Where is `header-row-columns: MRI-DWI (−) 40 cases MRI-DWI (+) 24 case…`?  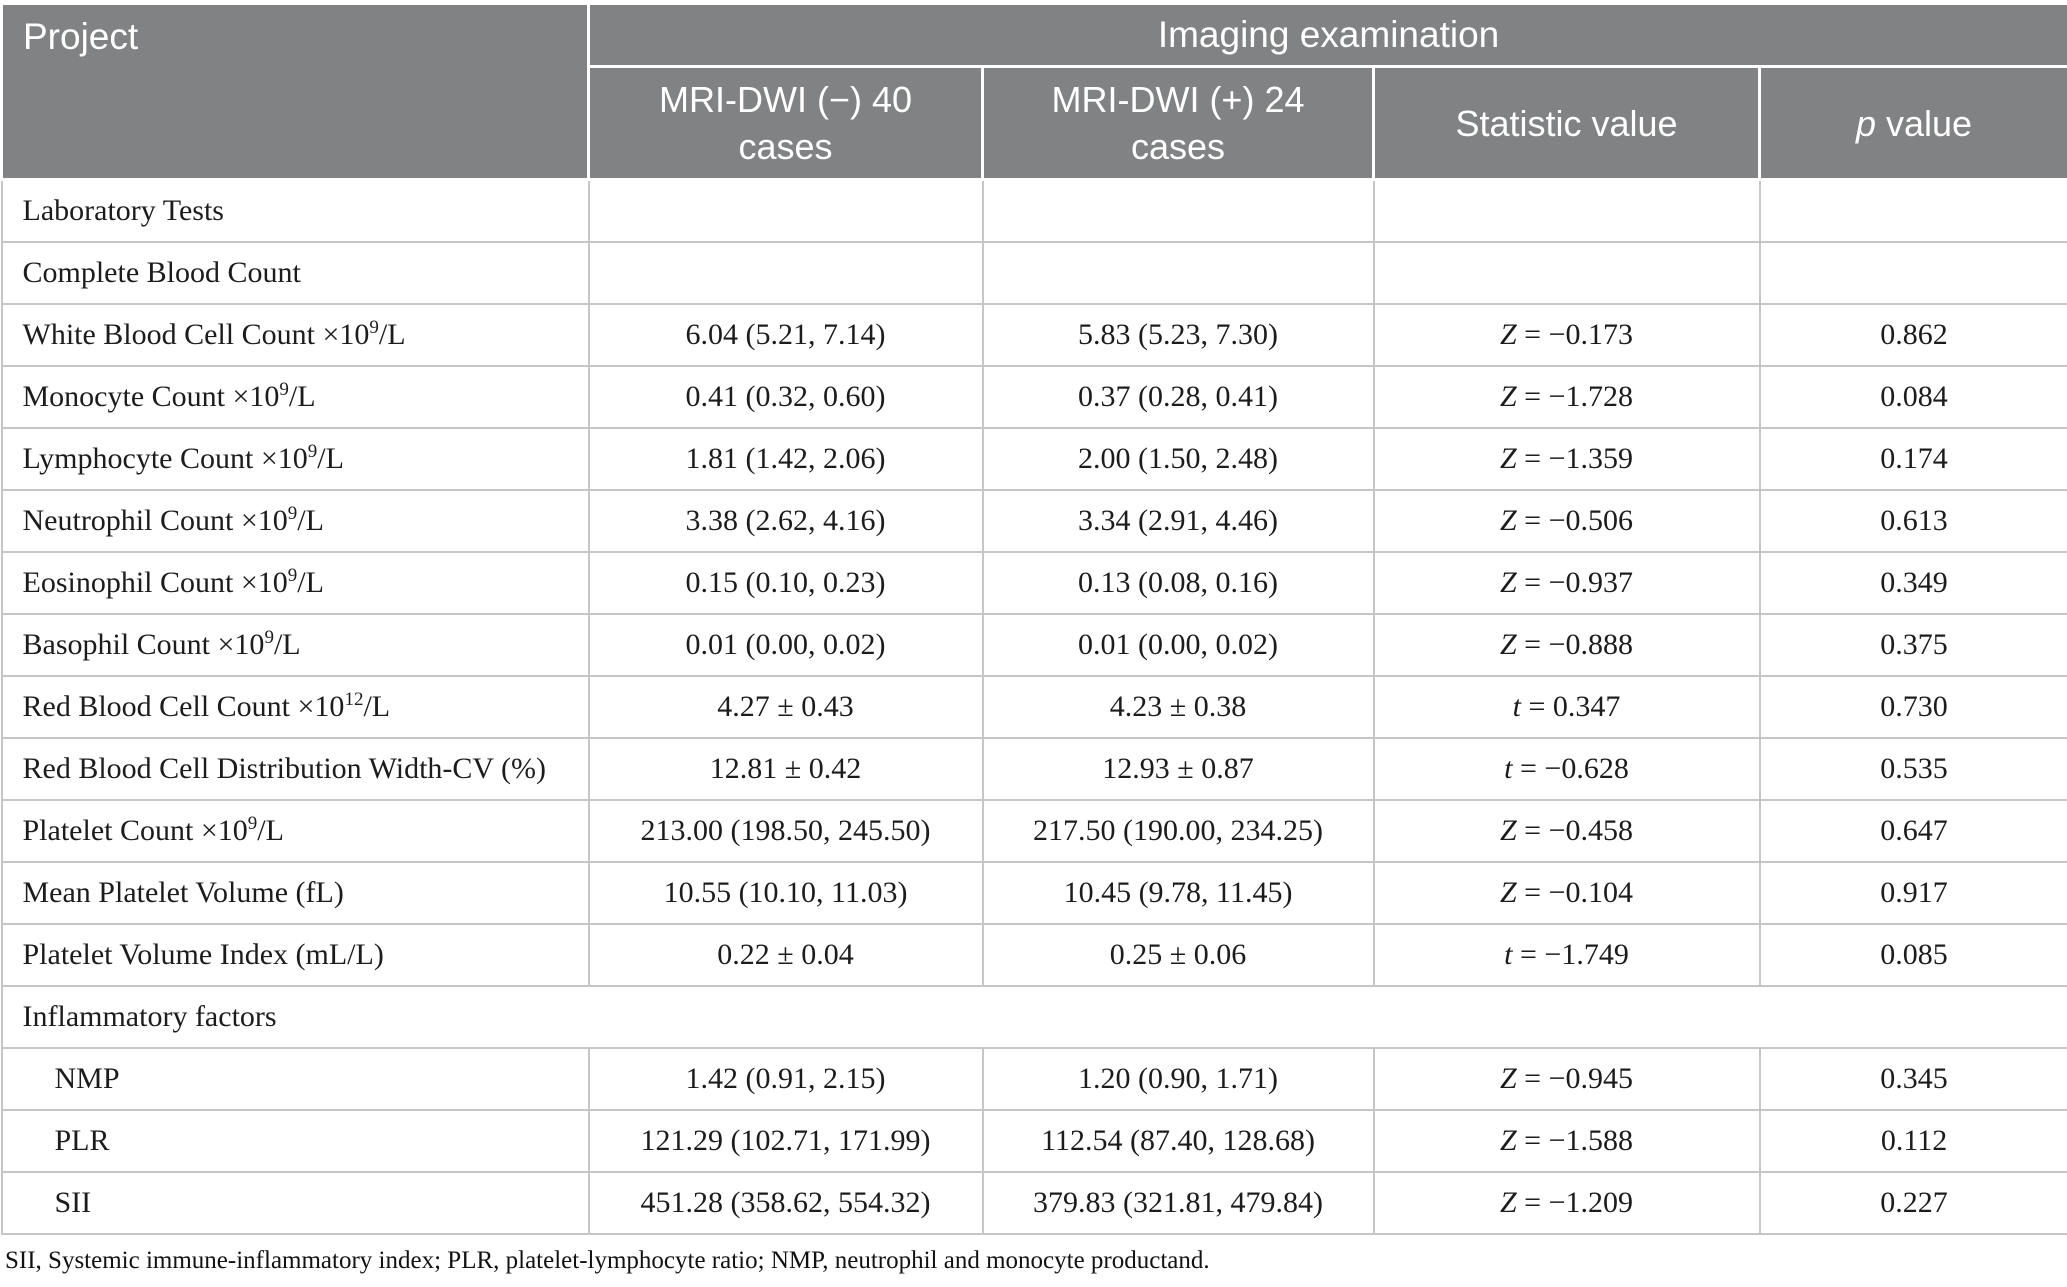 header-row-columns: MRI-DWI (−) 40 cases MRI-DWI (+) 24 case… is located at coordinates (1034, 123).